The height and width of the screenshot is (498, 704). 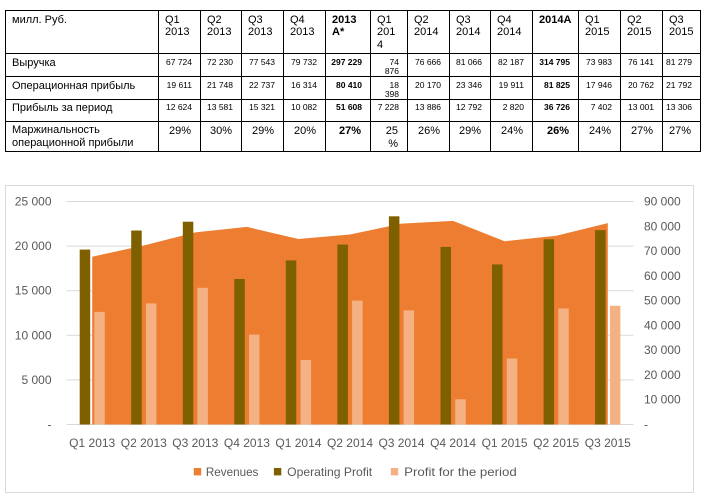 I want to click on svg-text: Q3 2013, so click(x=195, y=443).